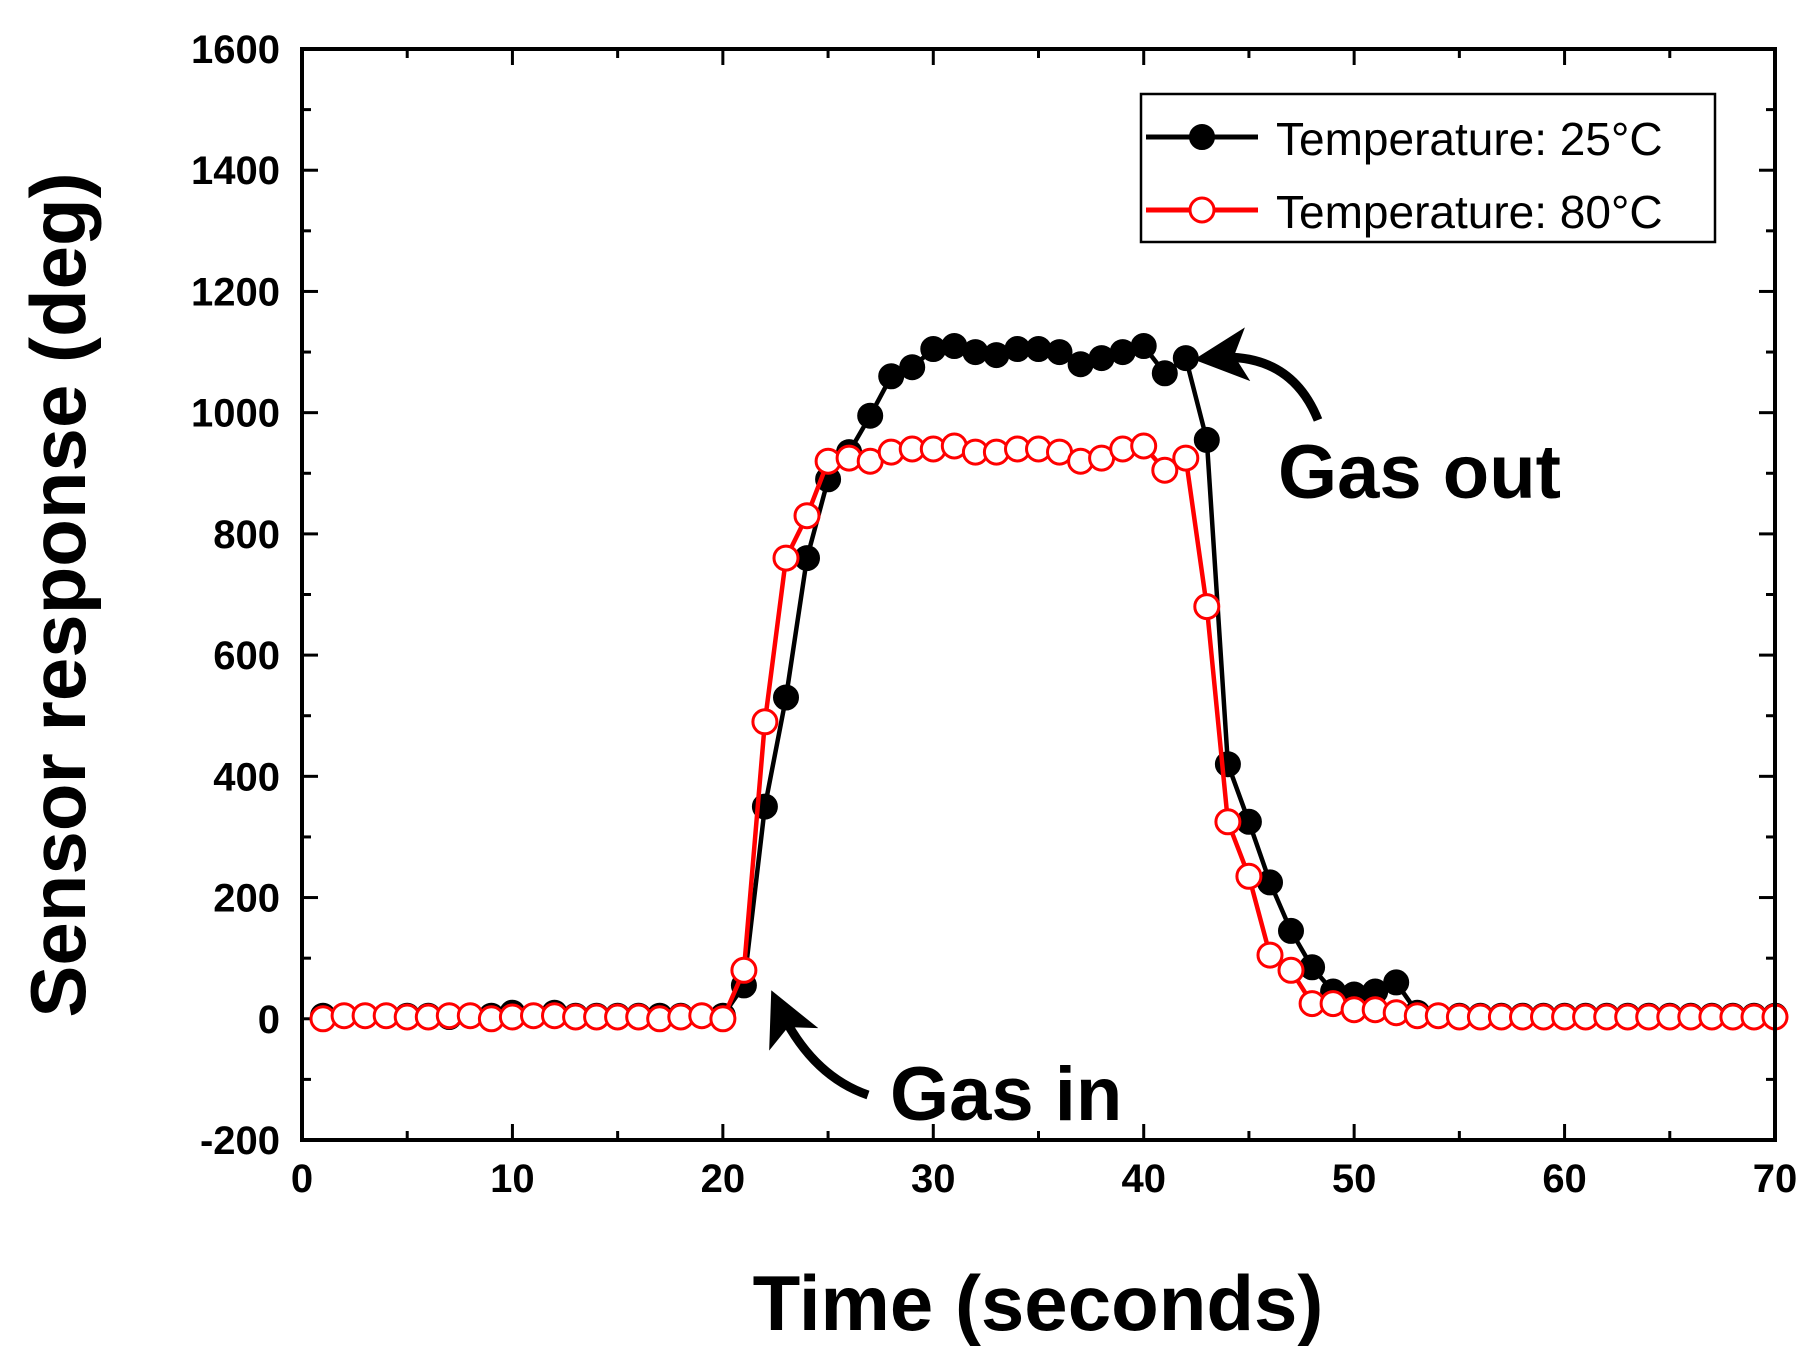  I want to click on x-tick-label: 60, so click(1564, 1179).